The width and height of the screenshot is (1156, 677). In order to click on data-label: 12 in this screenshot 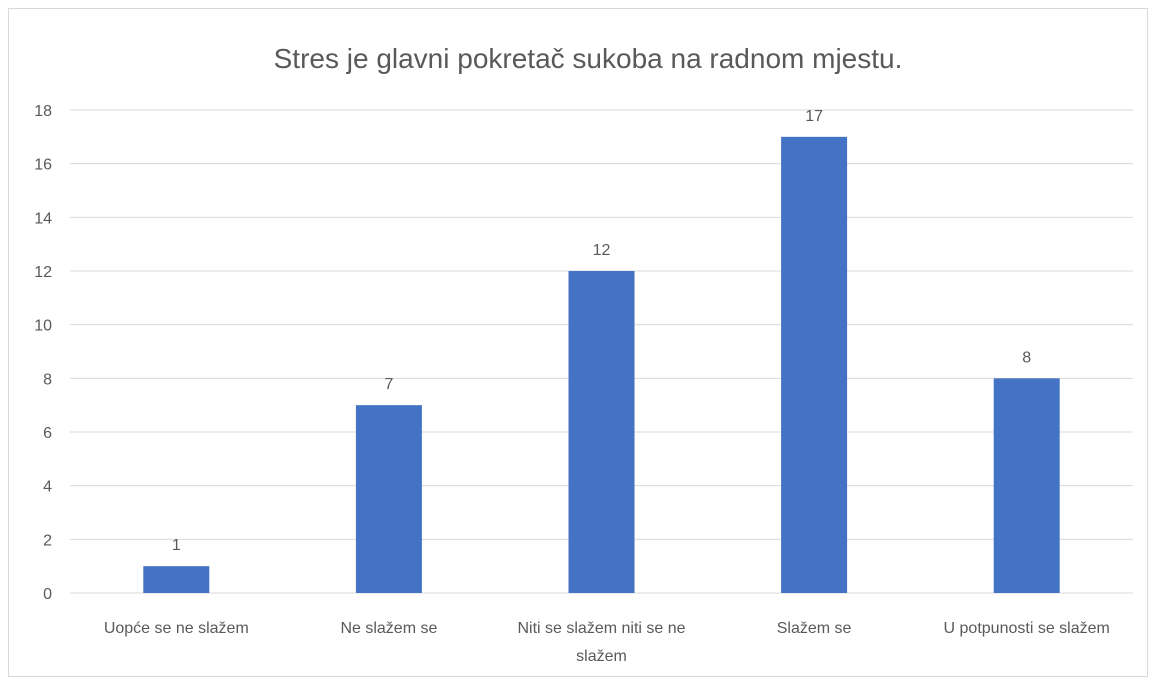, I will do `click(602, 250)`.